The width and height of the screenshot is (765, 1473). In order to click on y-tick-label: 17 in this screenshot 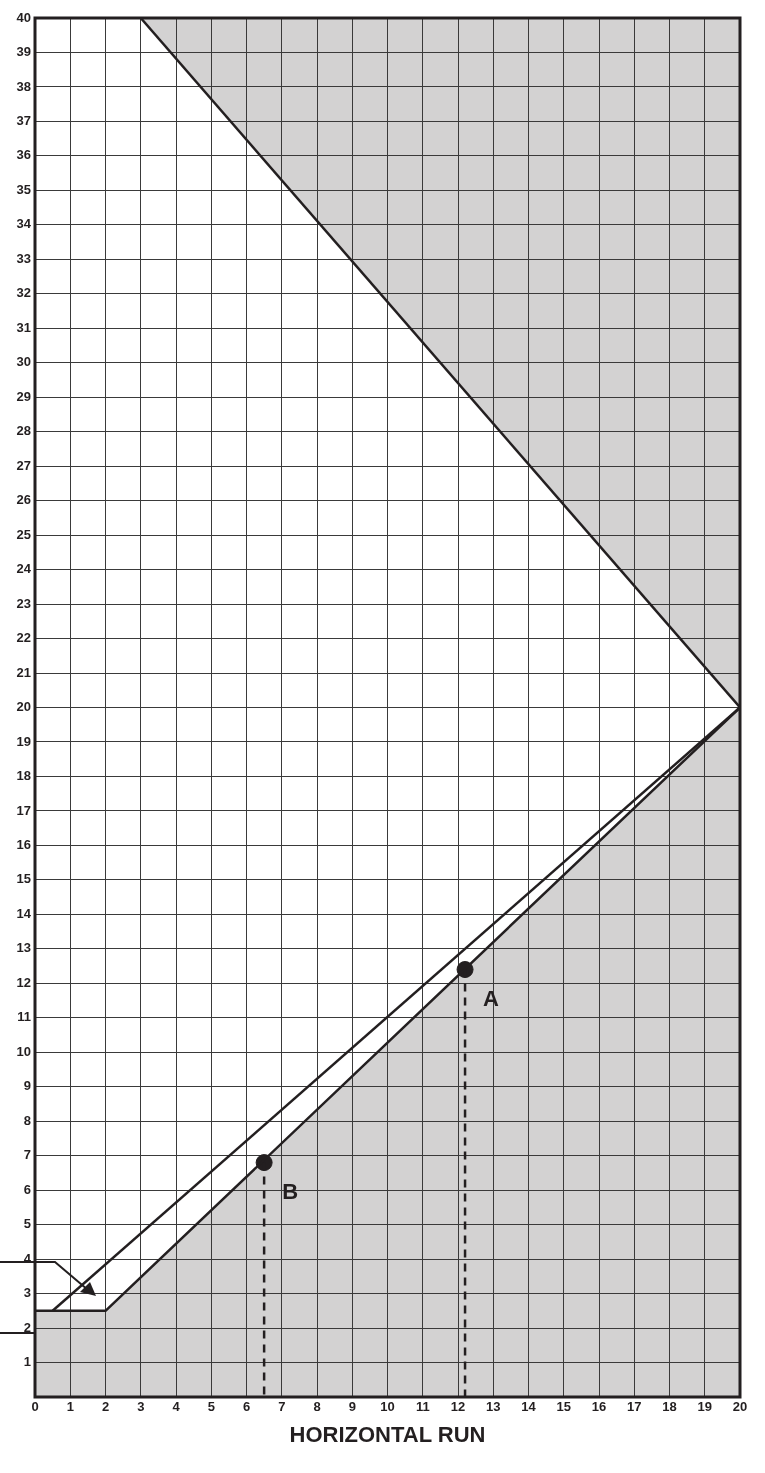, I will do `click(23, 810)`.